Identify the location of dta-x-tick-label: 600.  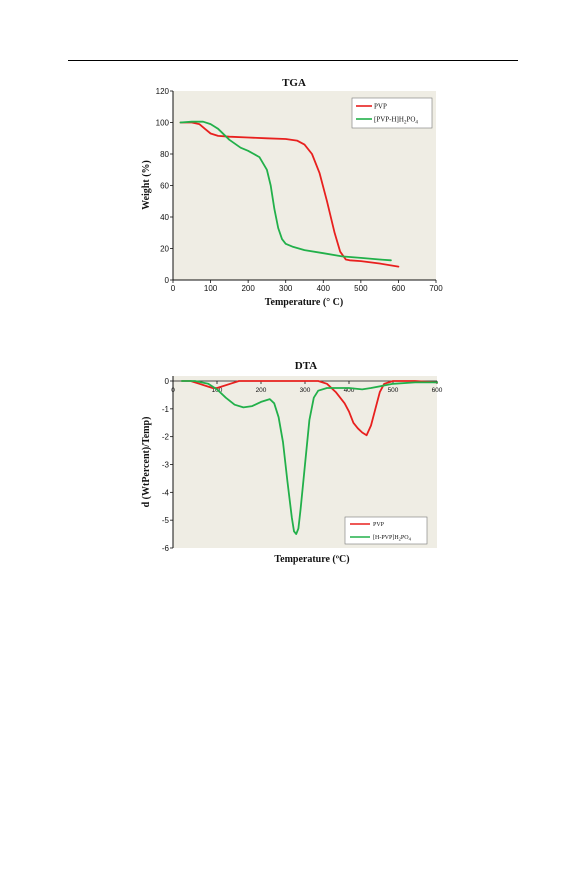
(437, 390).